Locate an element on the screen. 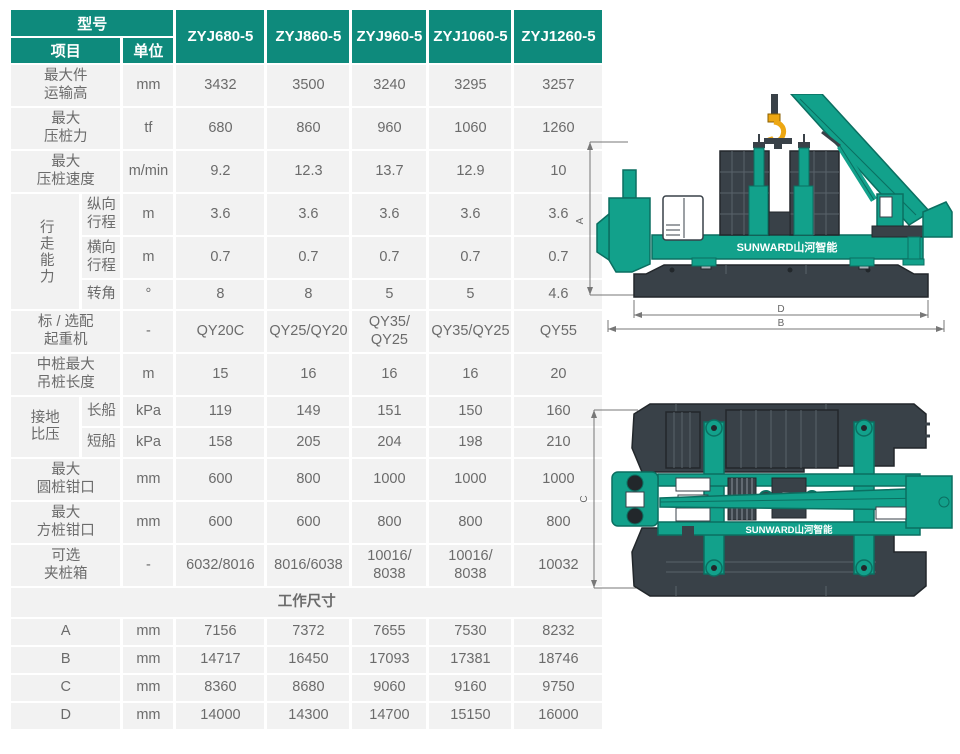 The image size is (960, 754). work-value: 8680 is located at coordinates (308, 688).